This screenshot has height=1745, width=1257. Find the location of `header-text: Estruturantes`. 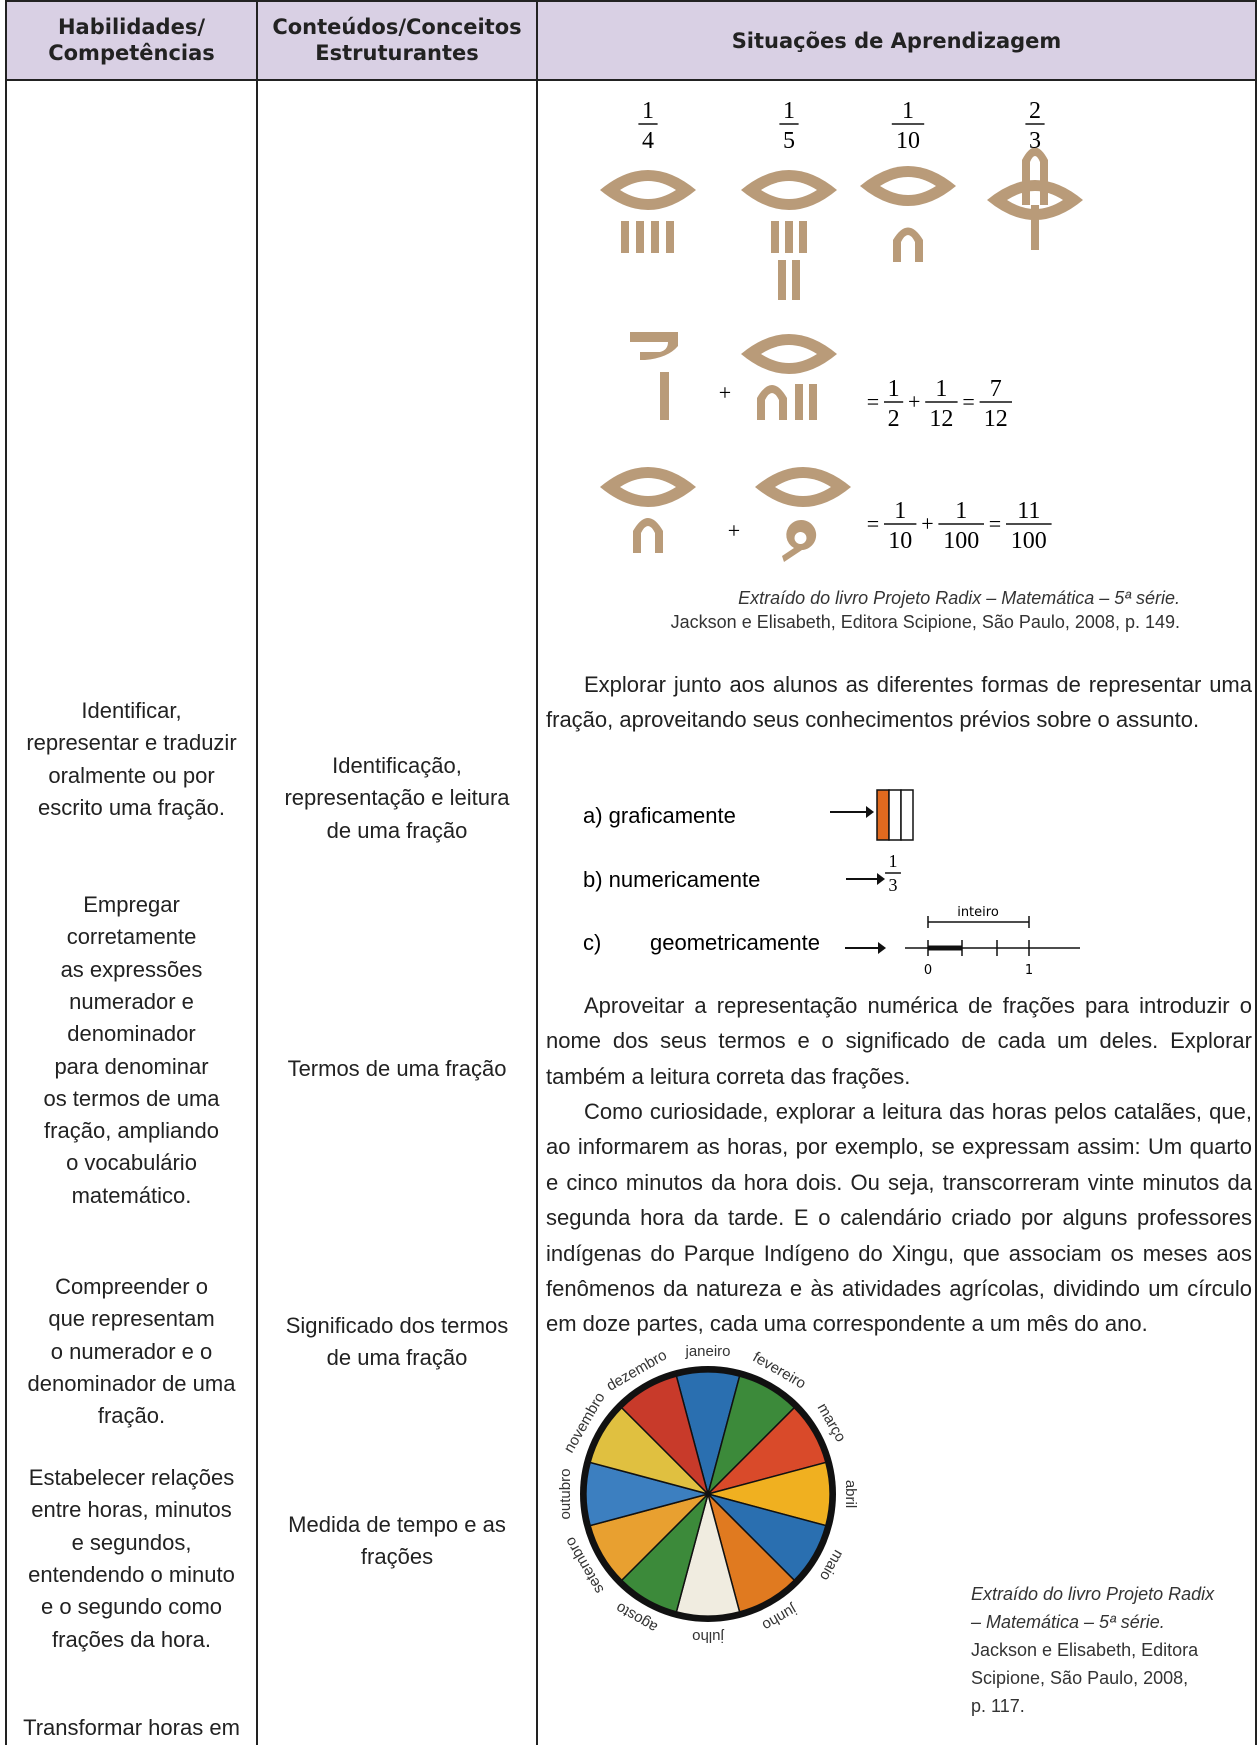

header-text: Estruturantes is located at coordinates (397, 53).